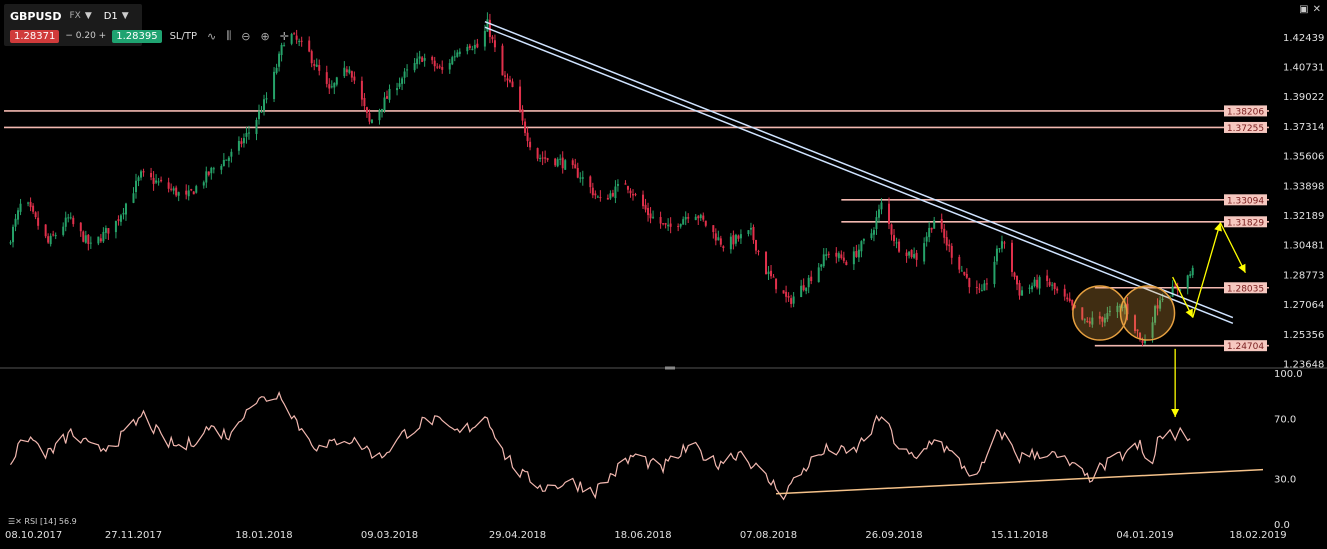 Image resolution: width=1327 pixels, height=549 pixels. Describe the element at coordinates (1303, 246) in the screenshot. I see `price-axis-tick-label: 1.30481` at that location.